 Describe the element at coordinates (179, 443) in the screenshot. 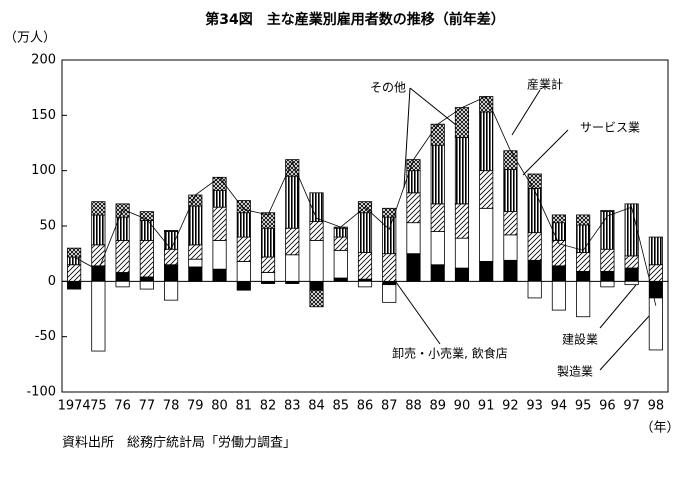

I see `source: 資料出所 総務庁統計局「労働力調査」` at that location.